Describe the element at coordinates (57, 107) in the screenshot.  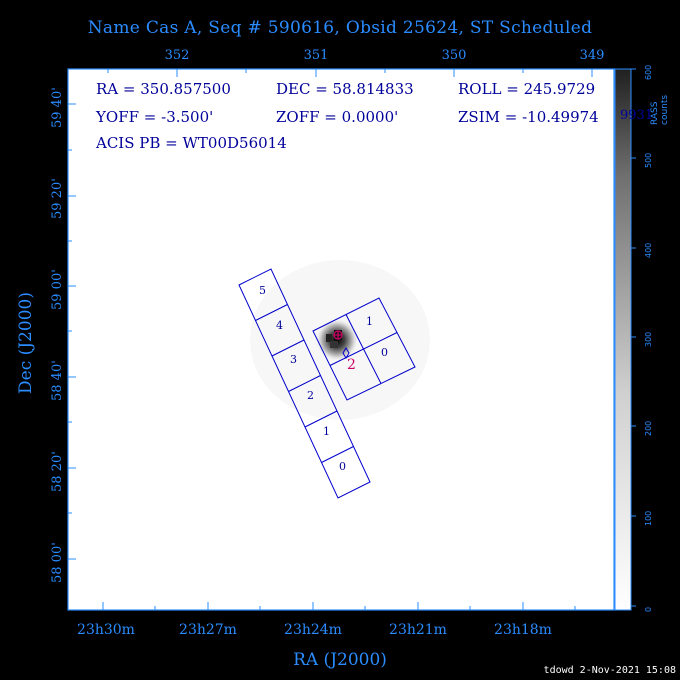
I see `left-tick-59-40: 59 40'` at that location.